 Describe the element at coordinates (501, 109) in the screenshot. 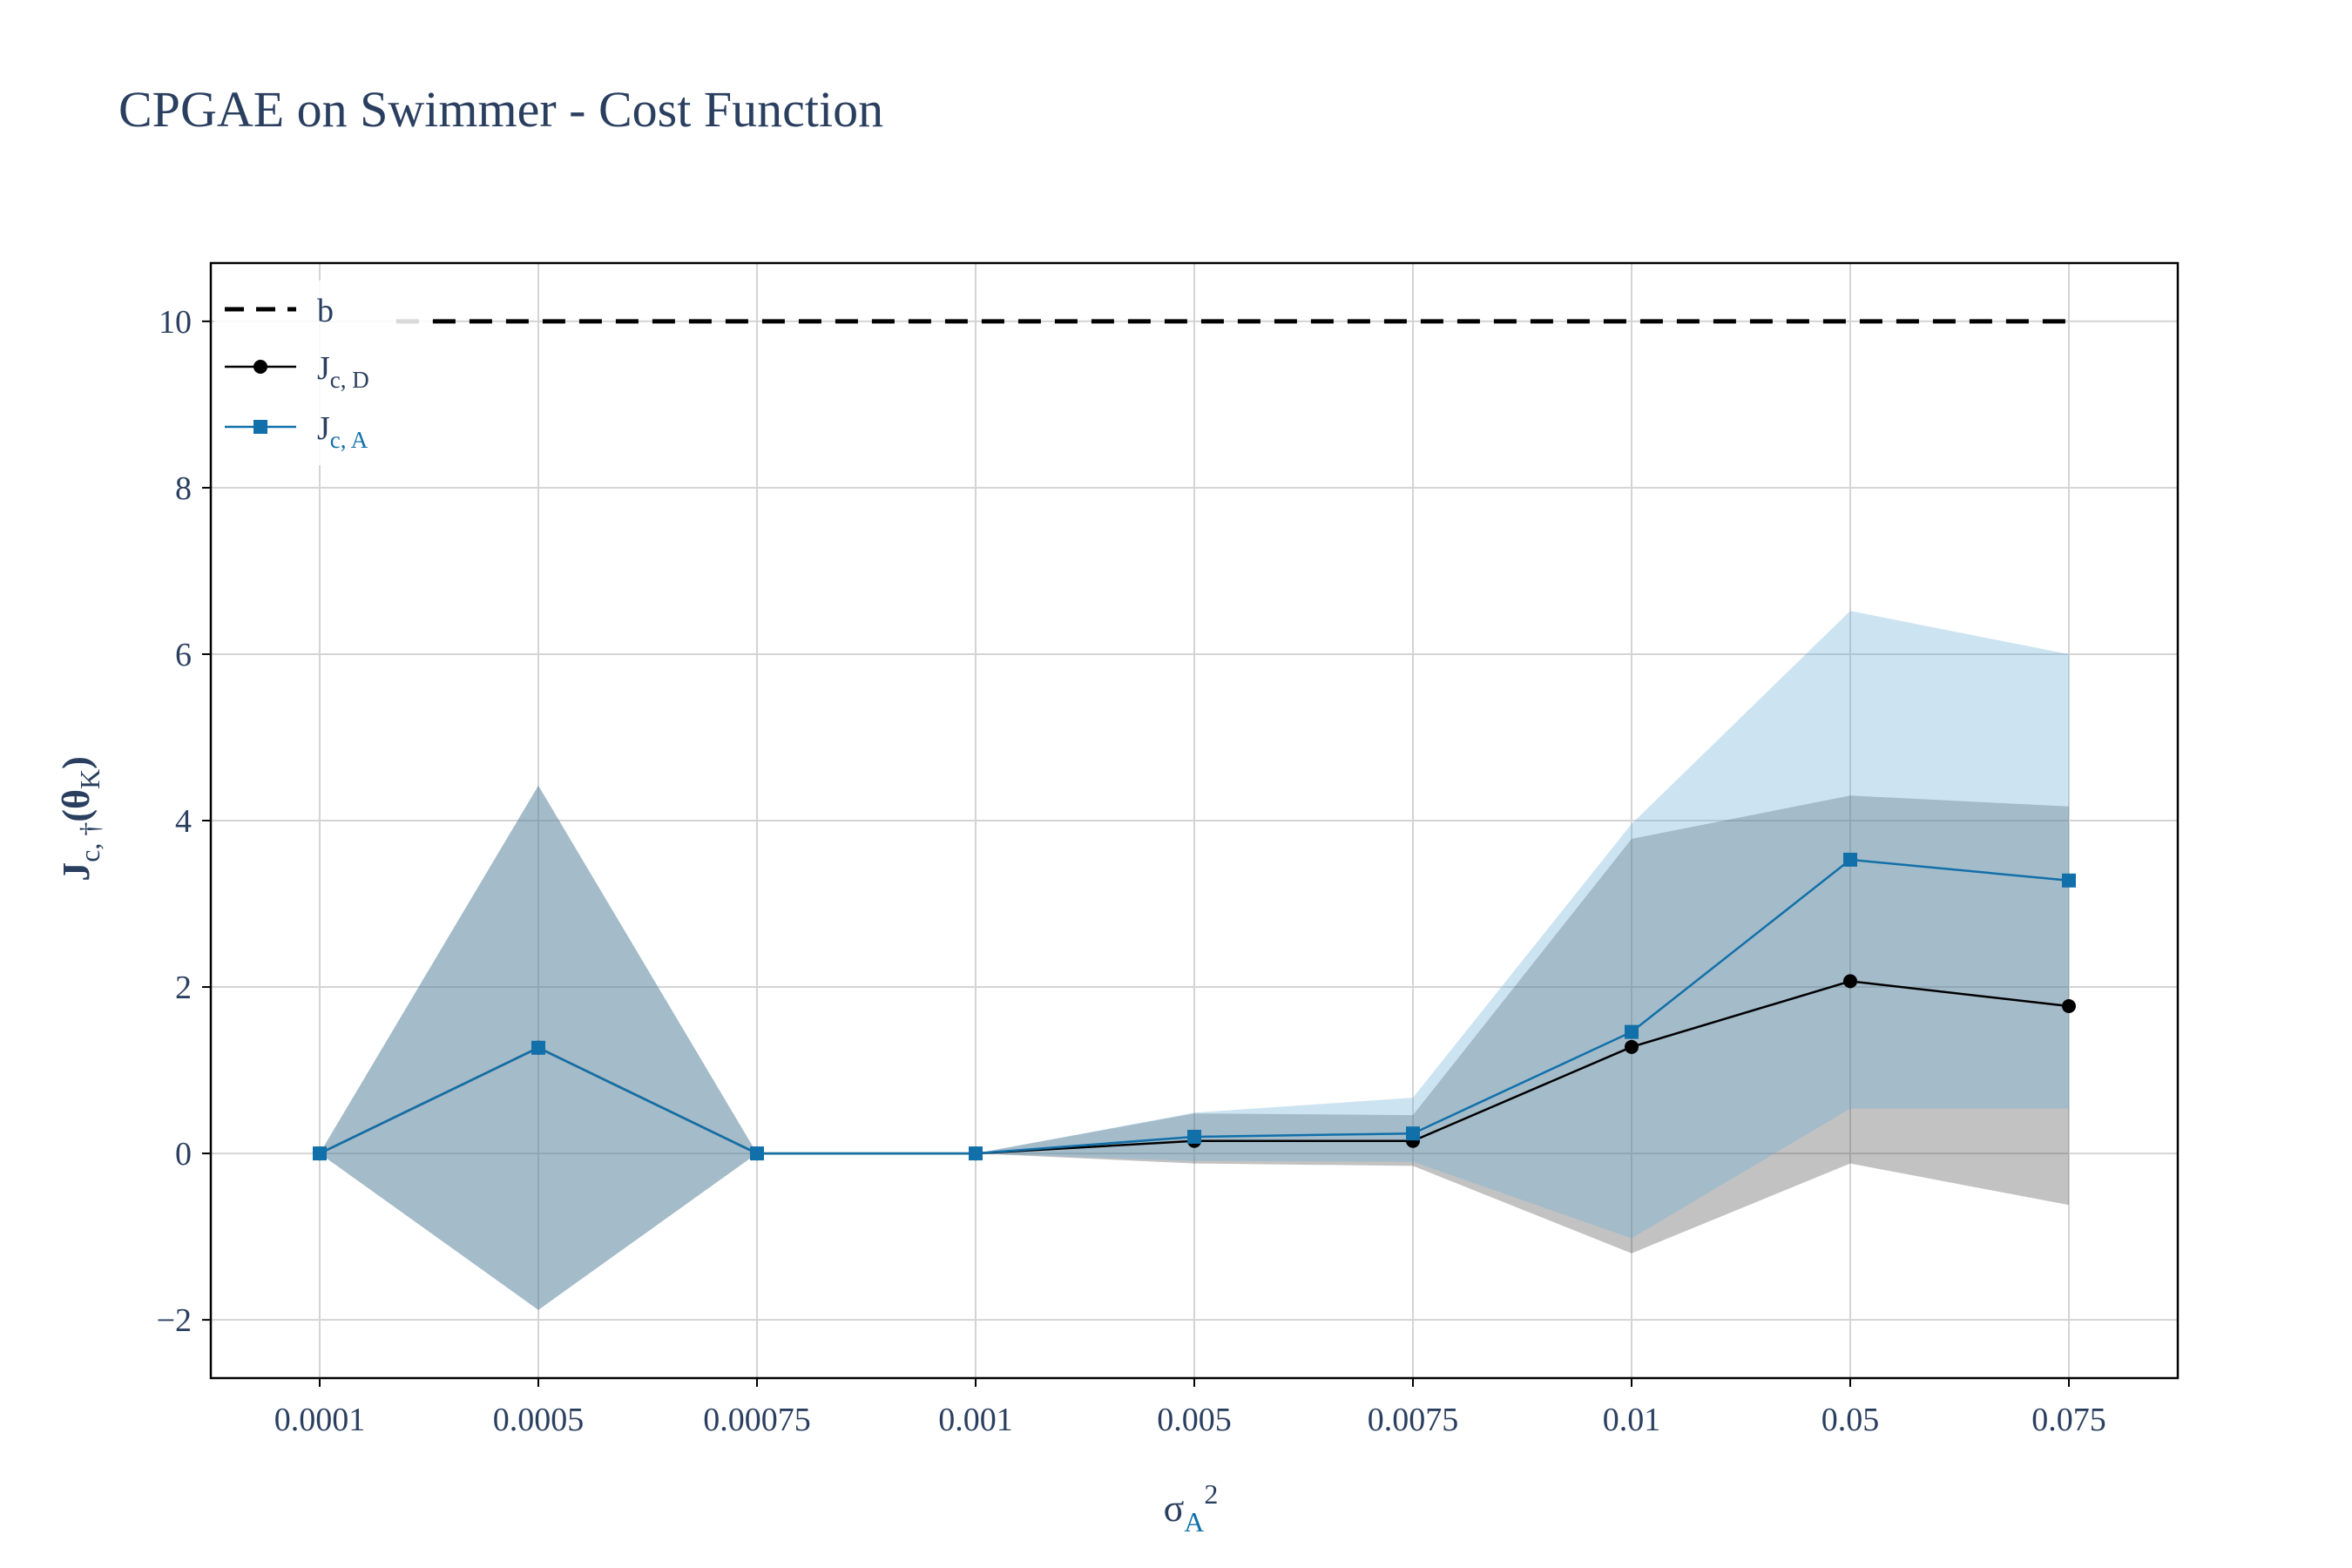

I see `chart-title: CPGAE on Swimmer - Cost Function` at that location.